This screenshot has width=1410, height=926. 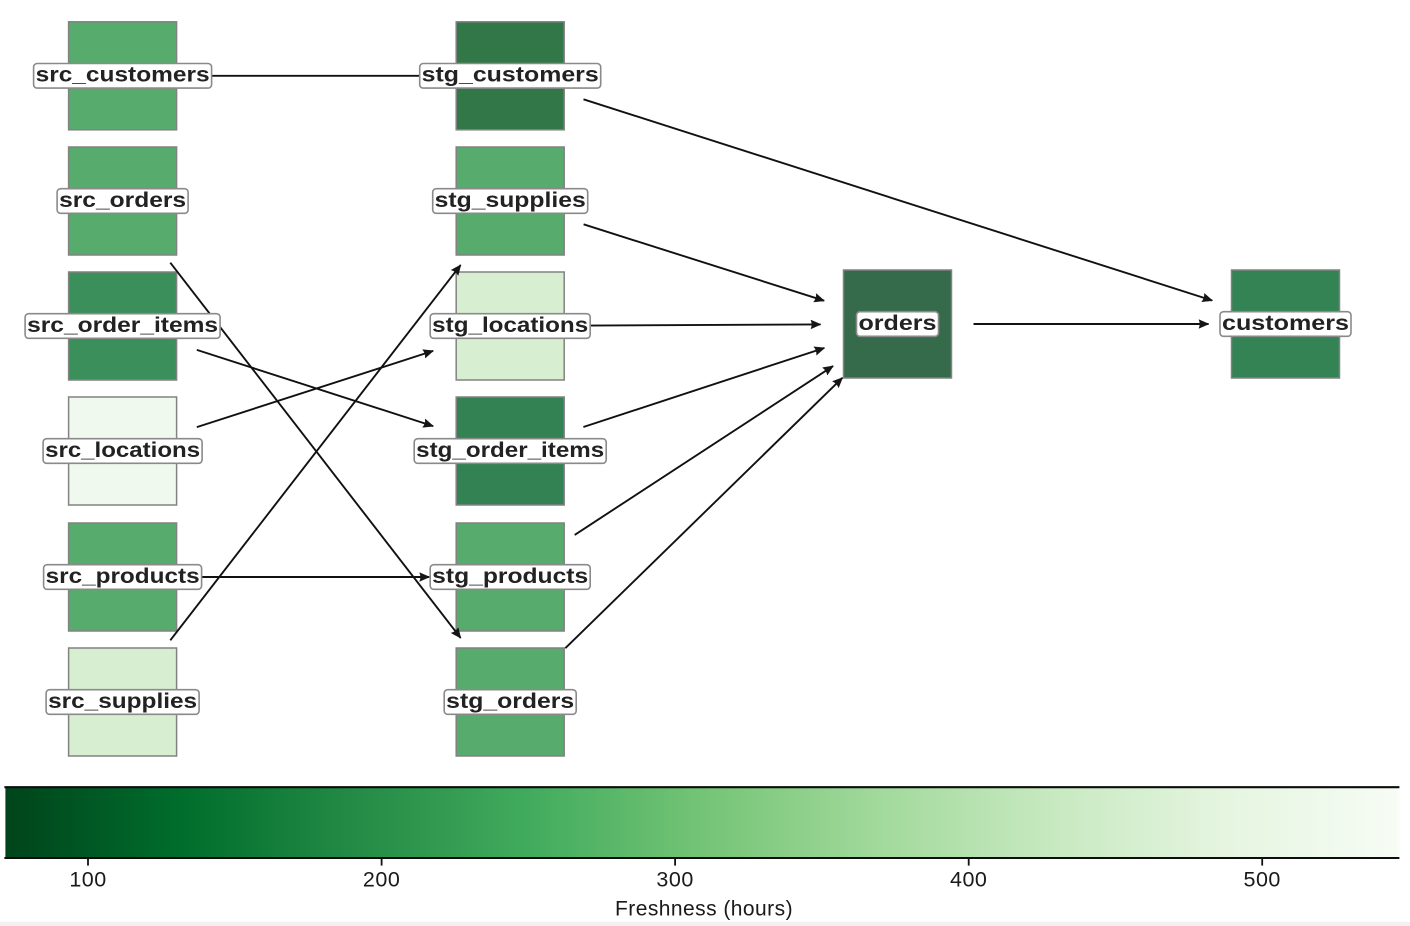 I want to click on svg-text: src_orders, so click(x=122, y=200).